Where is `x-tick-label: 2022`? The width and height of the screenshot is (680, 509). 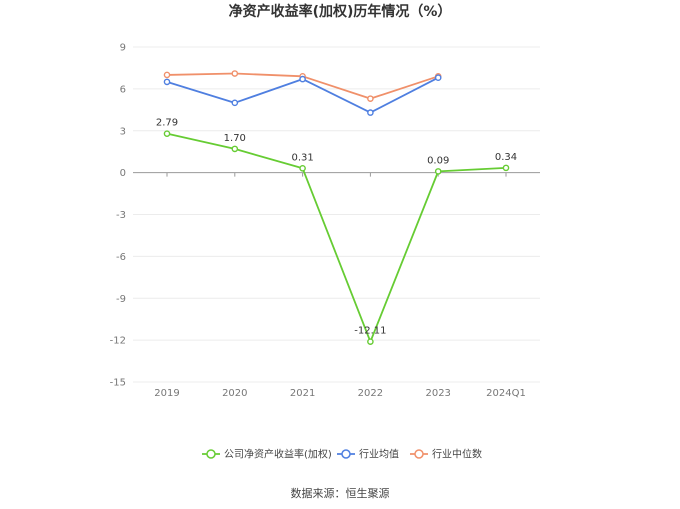
x-tick-label: 2022 is located at coordinates (370, 393).